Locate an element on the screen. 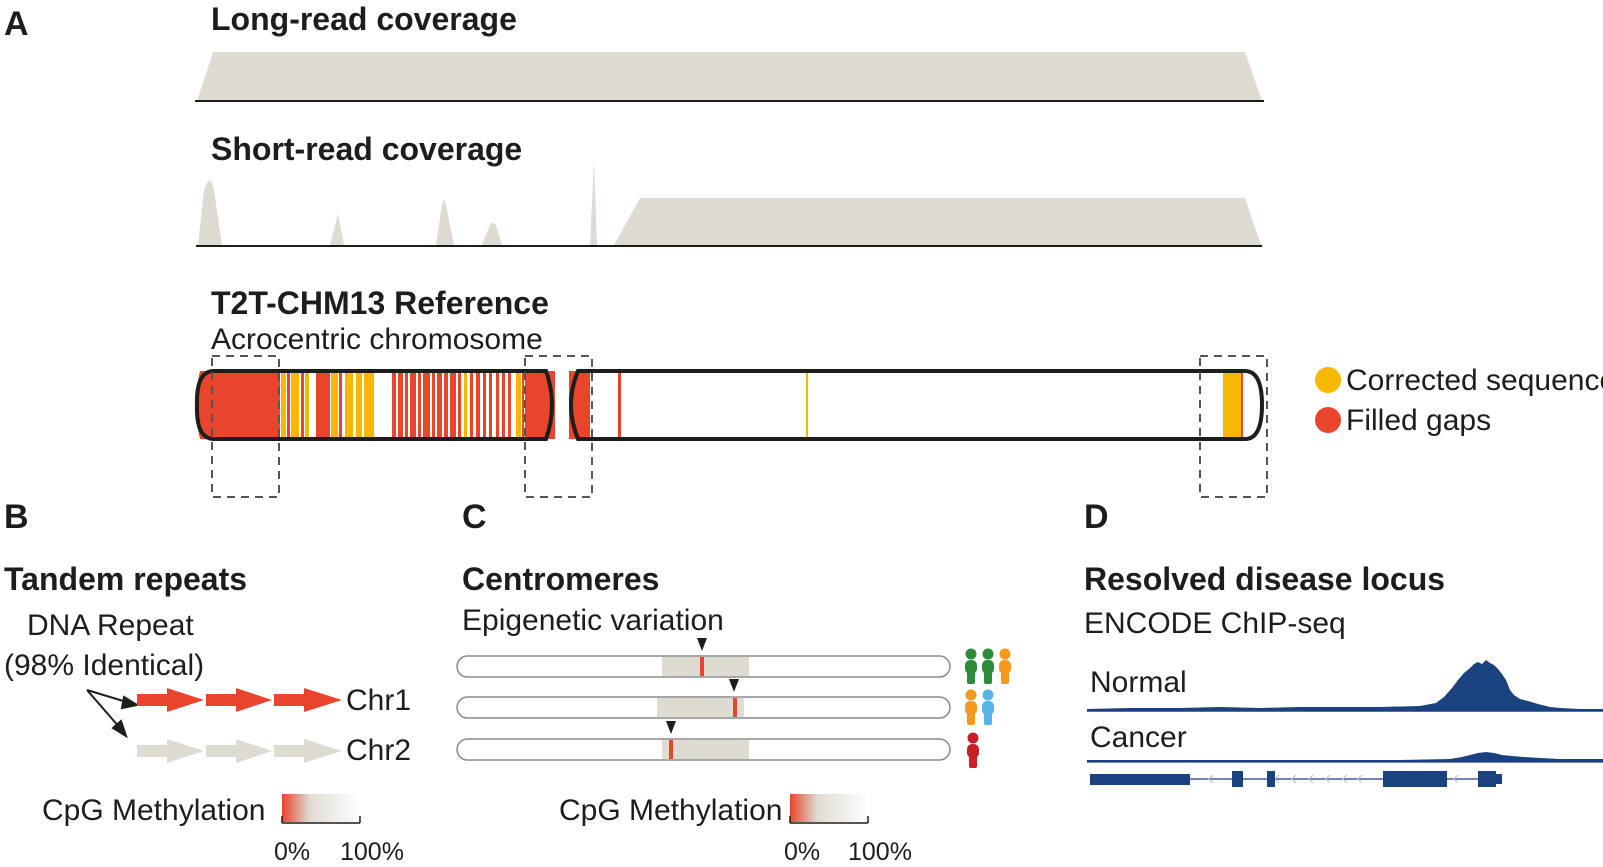 Image resolution: width=1603 pixels, height=867 pixels. chromosome-q-arm-outline is located at coordinates (917, 405).